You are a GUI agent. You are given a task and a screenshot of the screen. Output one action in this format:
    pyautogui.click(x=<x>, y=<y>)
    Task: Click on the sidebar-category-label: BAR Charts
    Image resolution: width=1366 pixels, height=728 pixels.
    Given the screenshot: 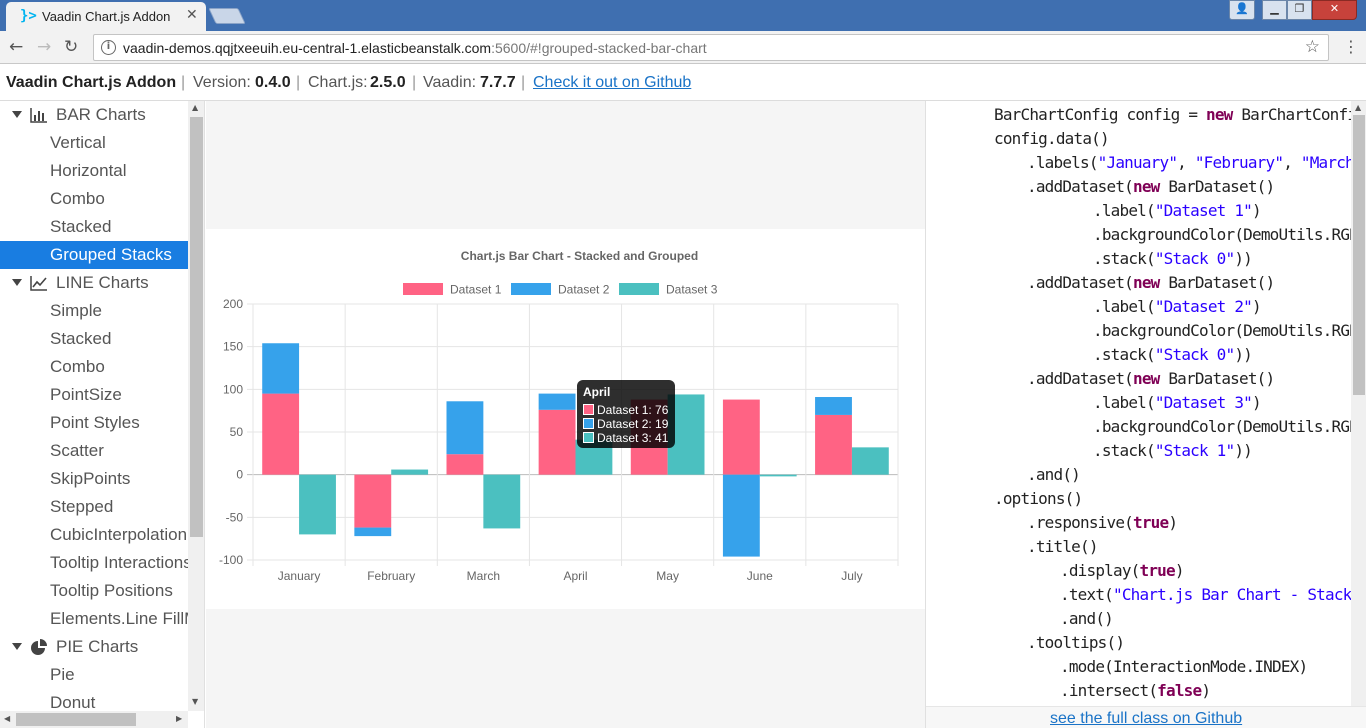 What is the action you would take?
    pyautogui.click(x=101, y=114)
    